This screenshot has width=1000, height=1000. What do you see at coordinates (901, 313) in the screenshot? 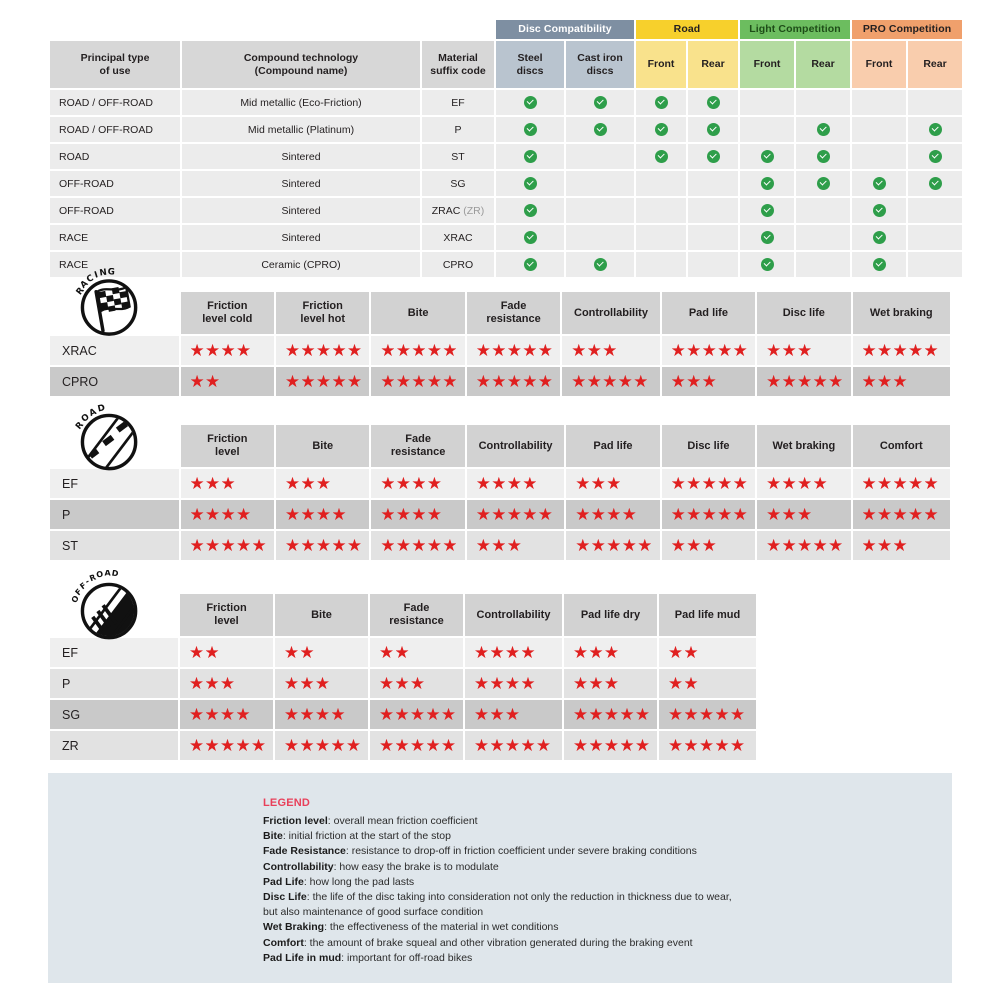
I see `rate-header-wet-braking: Wet braking` at bounding box center [901, 313].